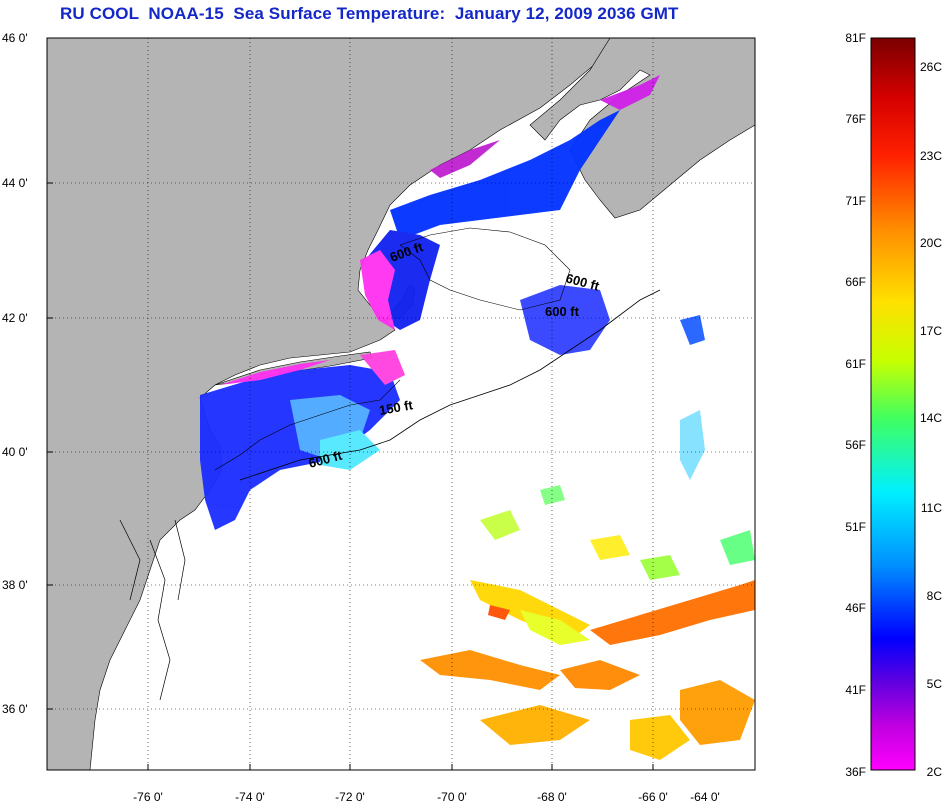 This screenshot has width=944, height=809. What do you see at coordinates (931, 508) in the screenshot?
I see `colorbar-c-label: 11C` at bounding box center [931, 508].